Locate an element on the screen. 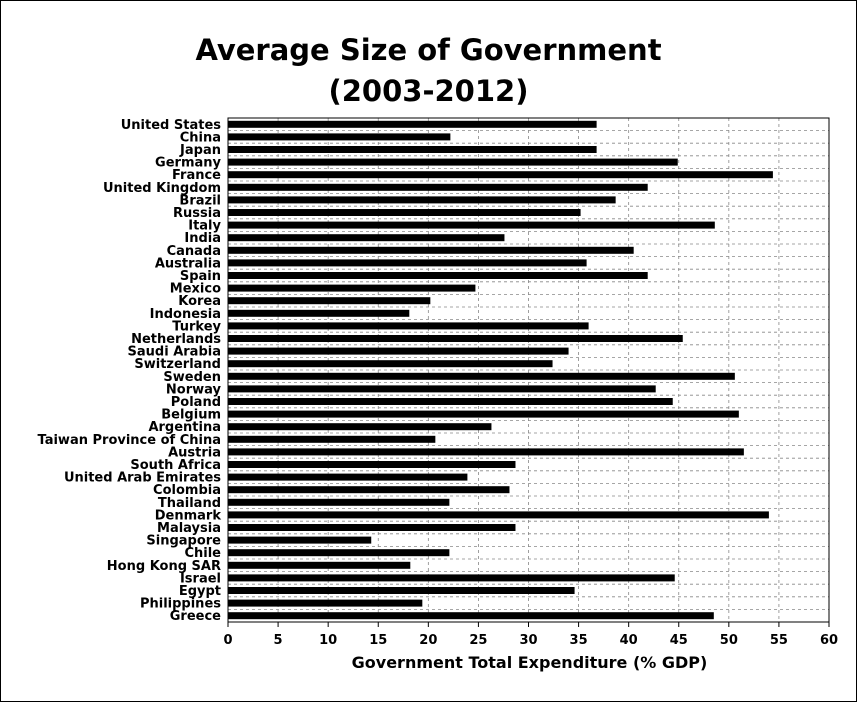 The height and width of the screenshot is (702, 857). category-label: Hong Kong SAR is located at coordinates (164, 566).